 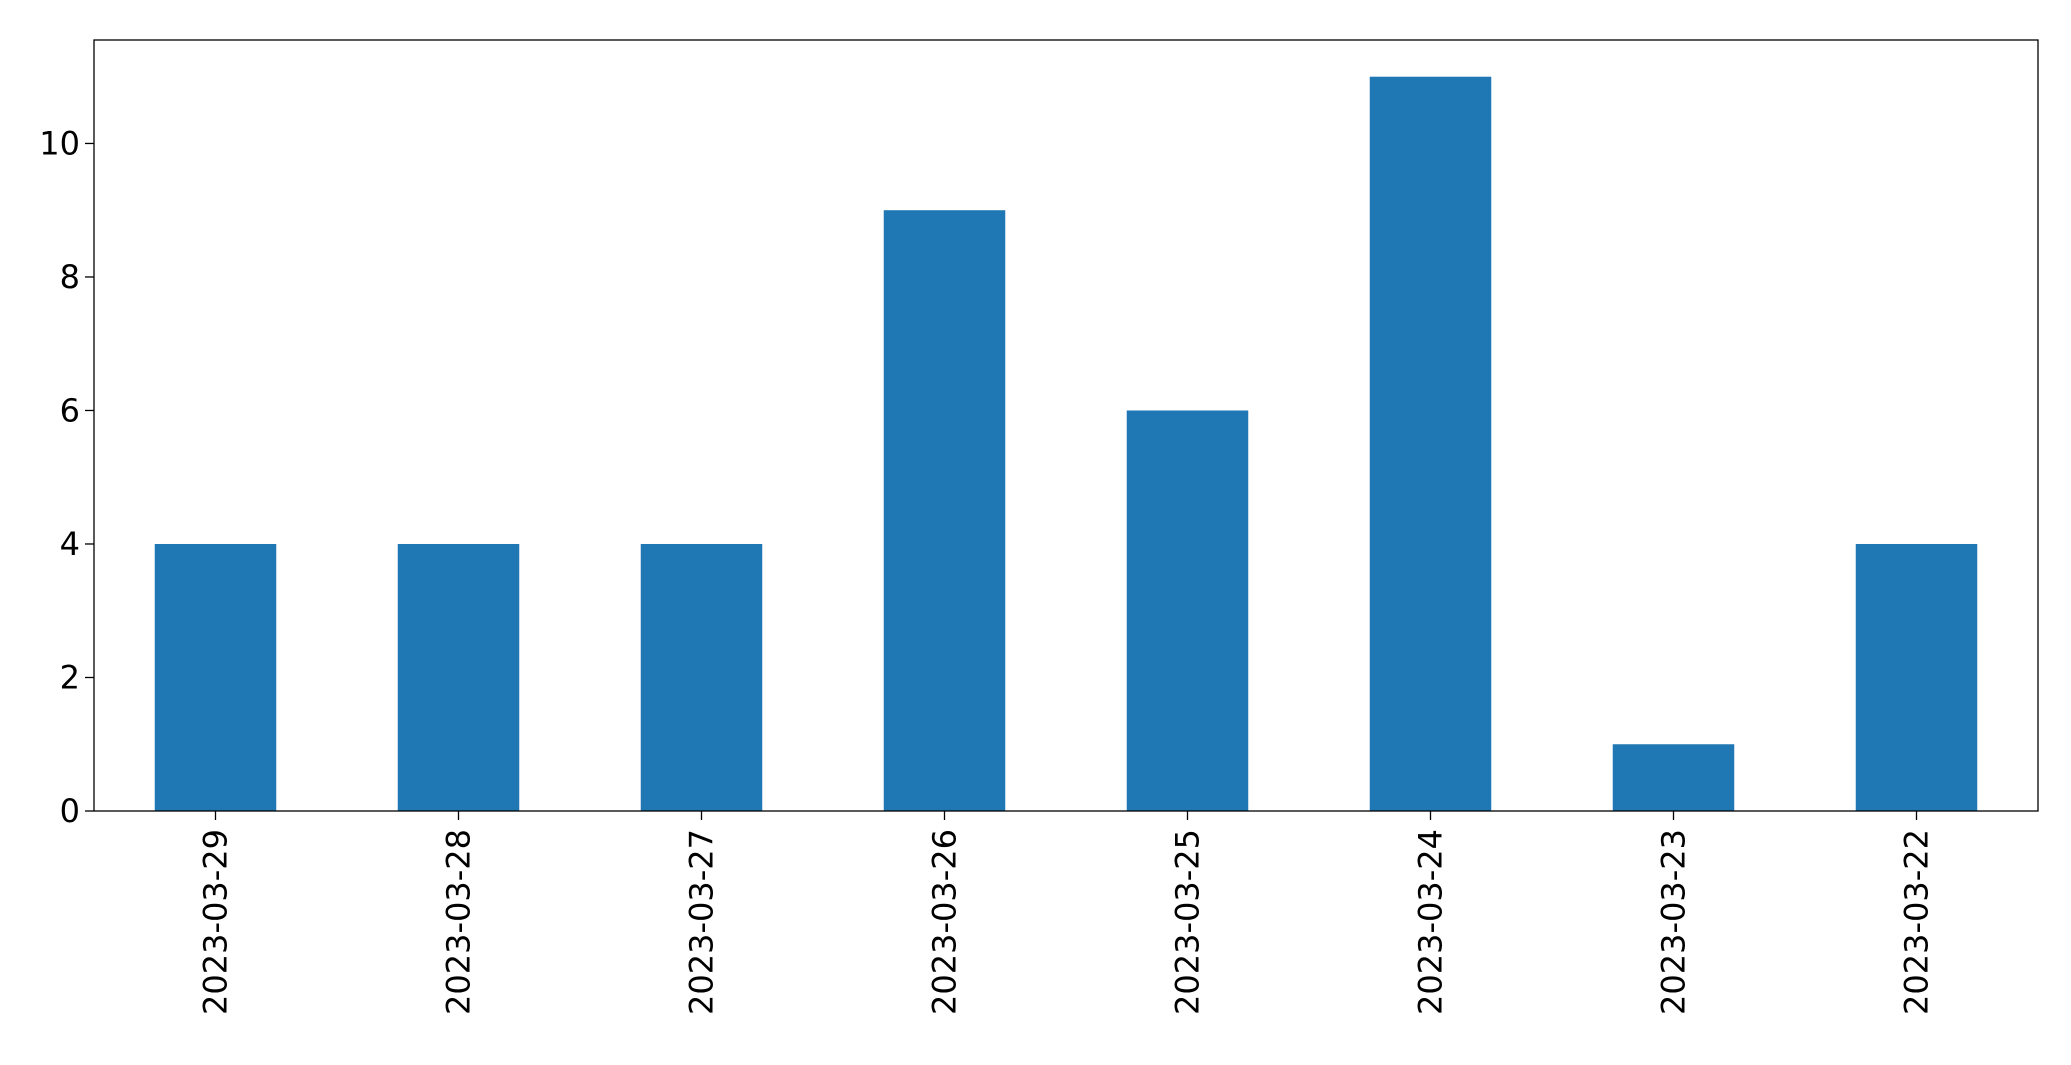 What do you see at coordinates (59, 143) in the screenshot?
I see `y-tick-label: 10` at bounding box center [59, 143].